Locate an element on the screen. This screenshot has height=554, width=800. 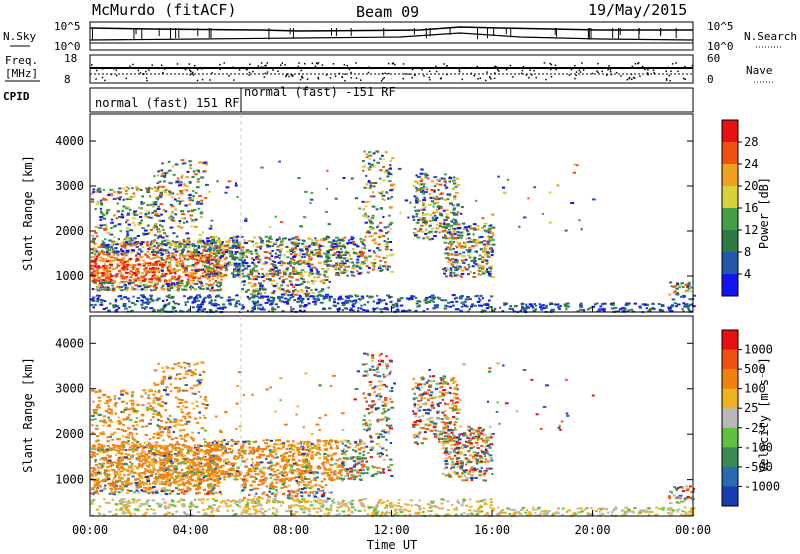
cpid-segment-1: normal (fast) 151 RF is located at coordinates (167, 103).